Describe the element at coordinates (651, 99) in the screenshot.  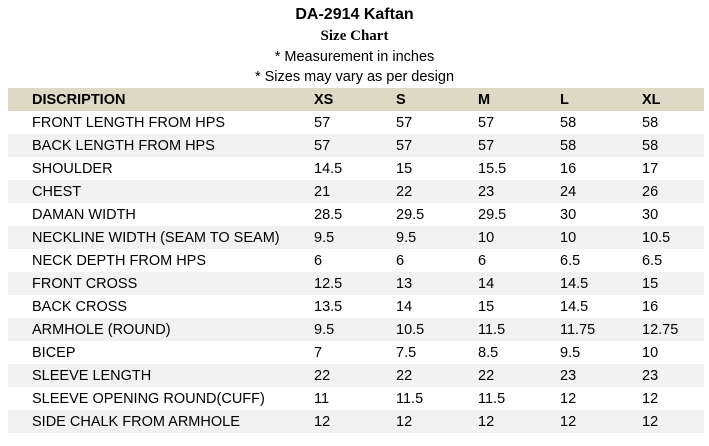
I see `column-header-xl: XL` at that location.